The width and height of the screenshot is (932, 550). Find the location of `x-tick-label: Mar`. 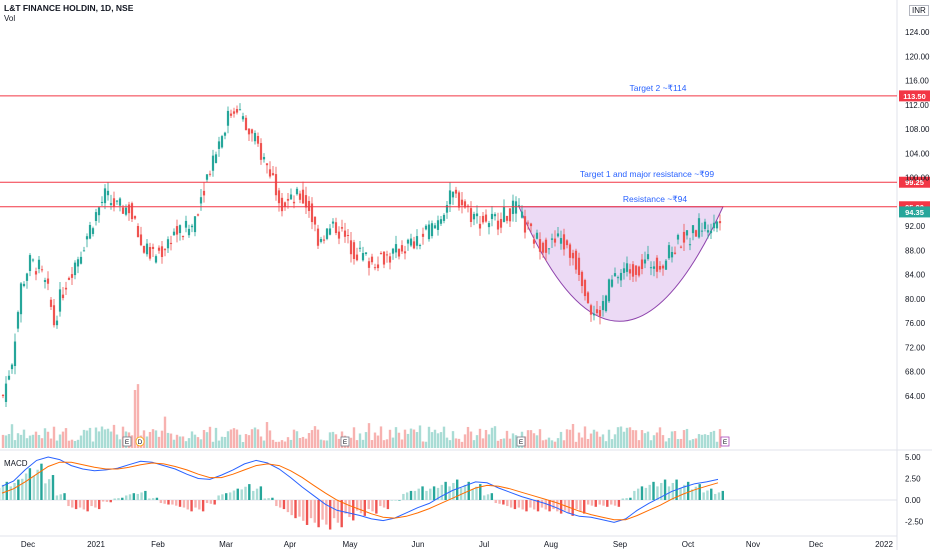

x-tick-label: Mar is located at coordinates (226, 544).